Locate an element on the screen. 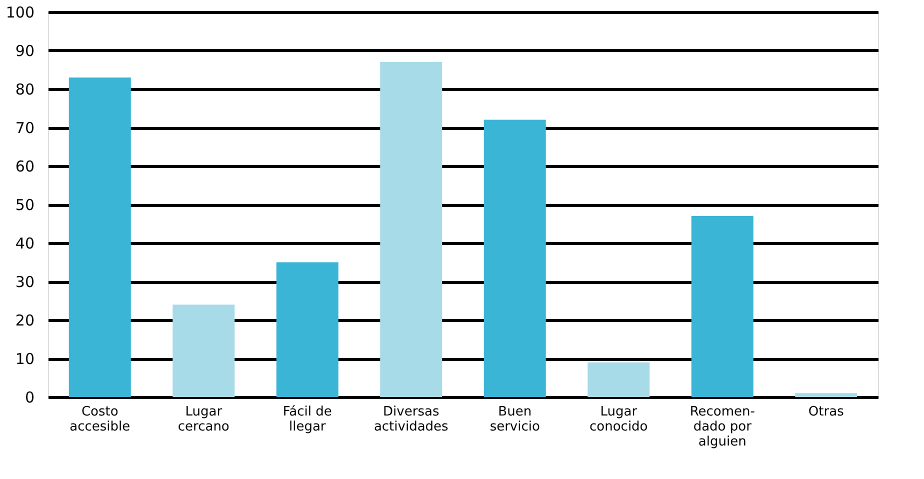 Image resolution: width=924 pixels, height=479 pixels. y-tick-label: 90 is located at coordinates (24, 51).